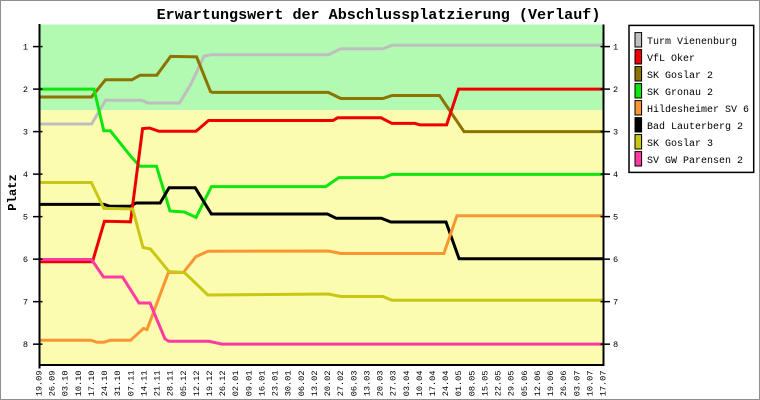 This screenshot has height=400, width=760. What do you see at coordinates (105, 384) in the screenshot?
I see `svg-text: 24.10` at bounding box center [105, 384].